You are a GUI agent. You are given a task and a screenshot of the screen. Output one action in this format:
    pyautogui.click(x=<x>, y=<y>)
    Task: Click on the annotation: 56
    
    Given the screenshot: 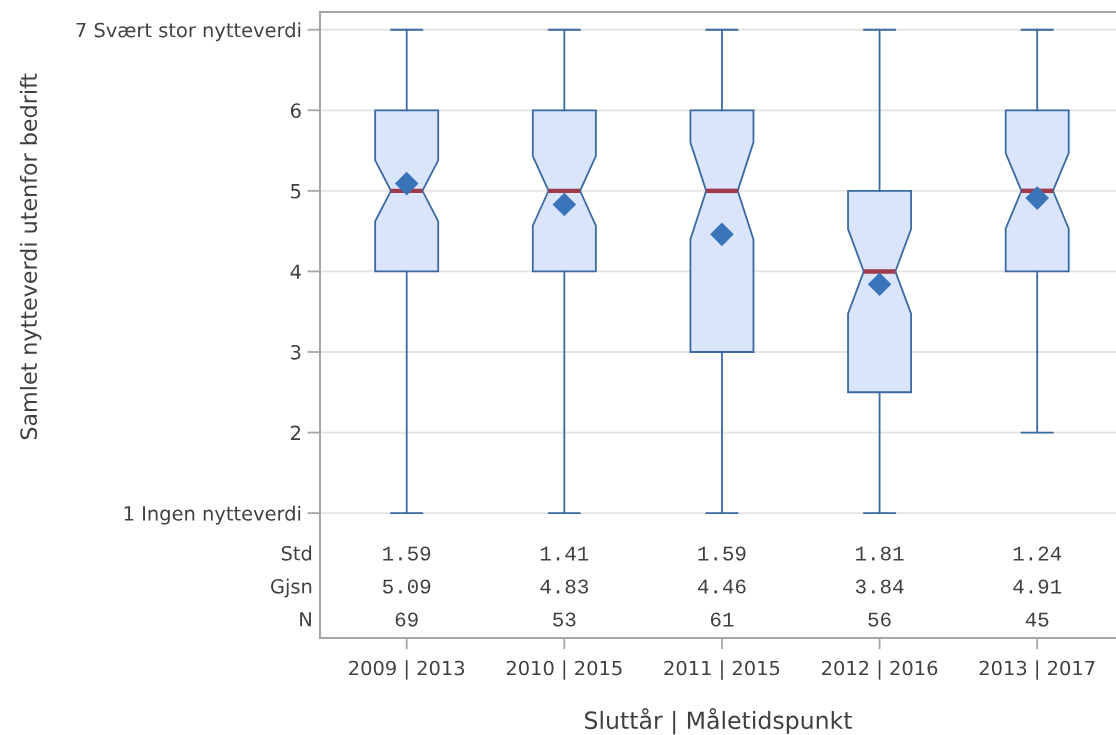 What is the action you would take?
    pyautogui.click(x=879, y=619)
    